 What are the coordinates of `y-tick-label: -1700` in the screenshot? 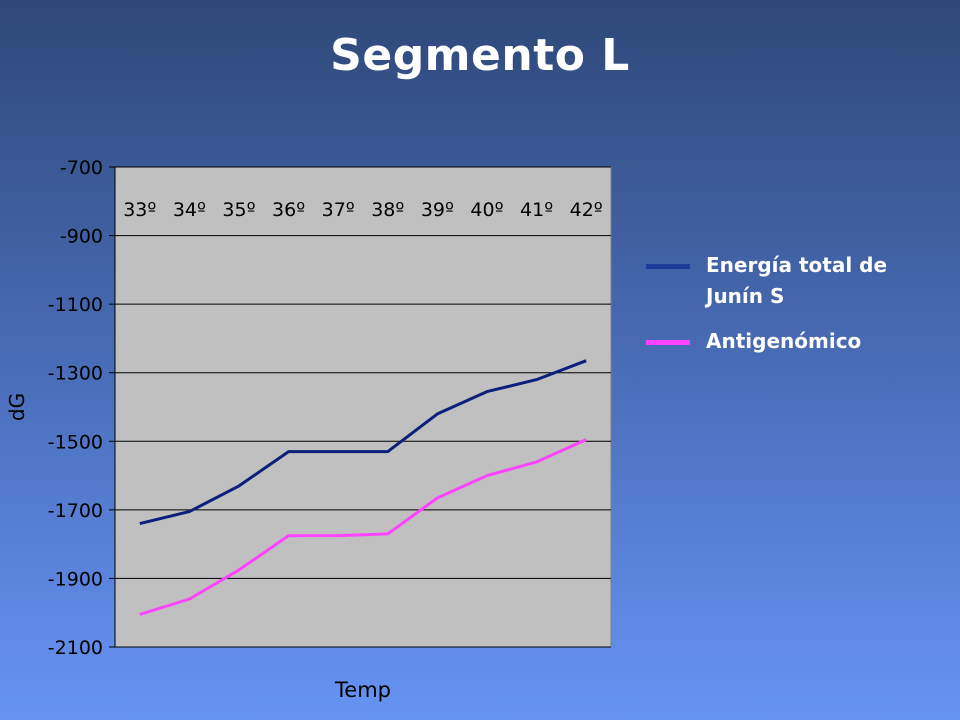 It's located at (75, 511).